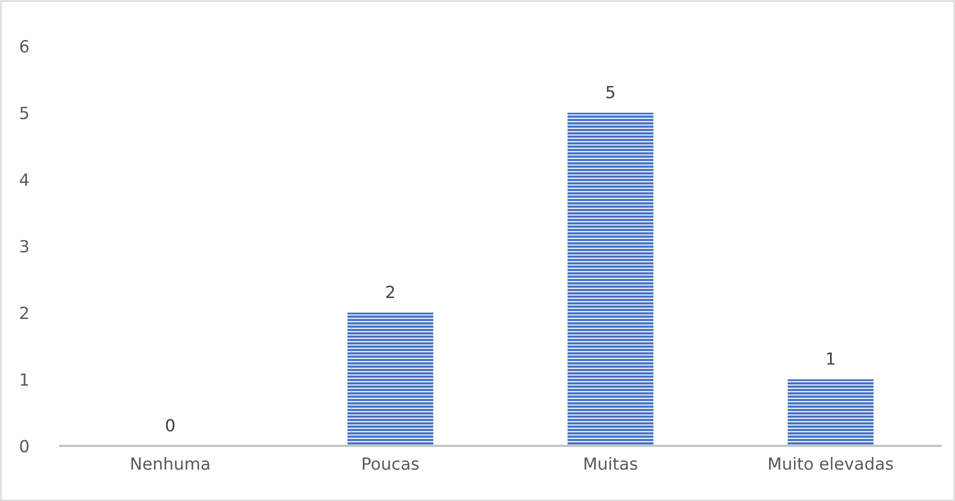 The width and height of the screenshot is (955, 501). I want to click on x-tick-label: Muitas, so click(611, 463).